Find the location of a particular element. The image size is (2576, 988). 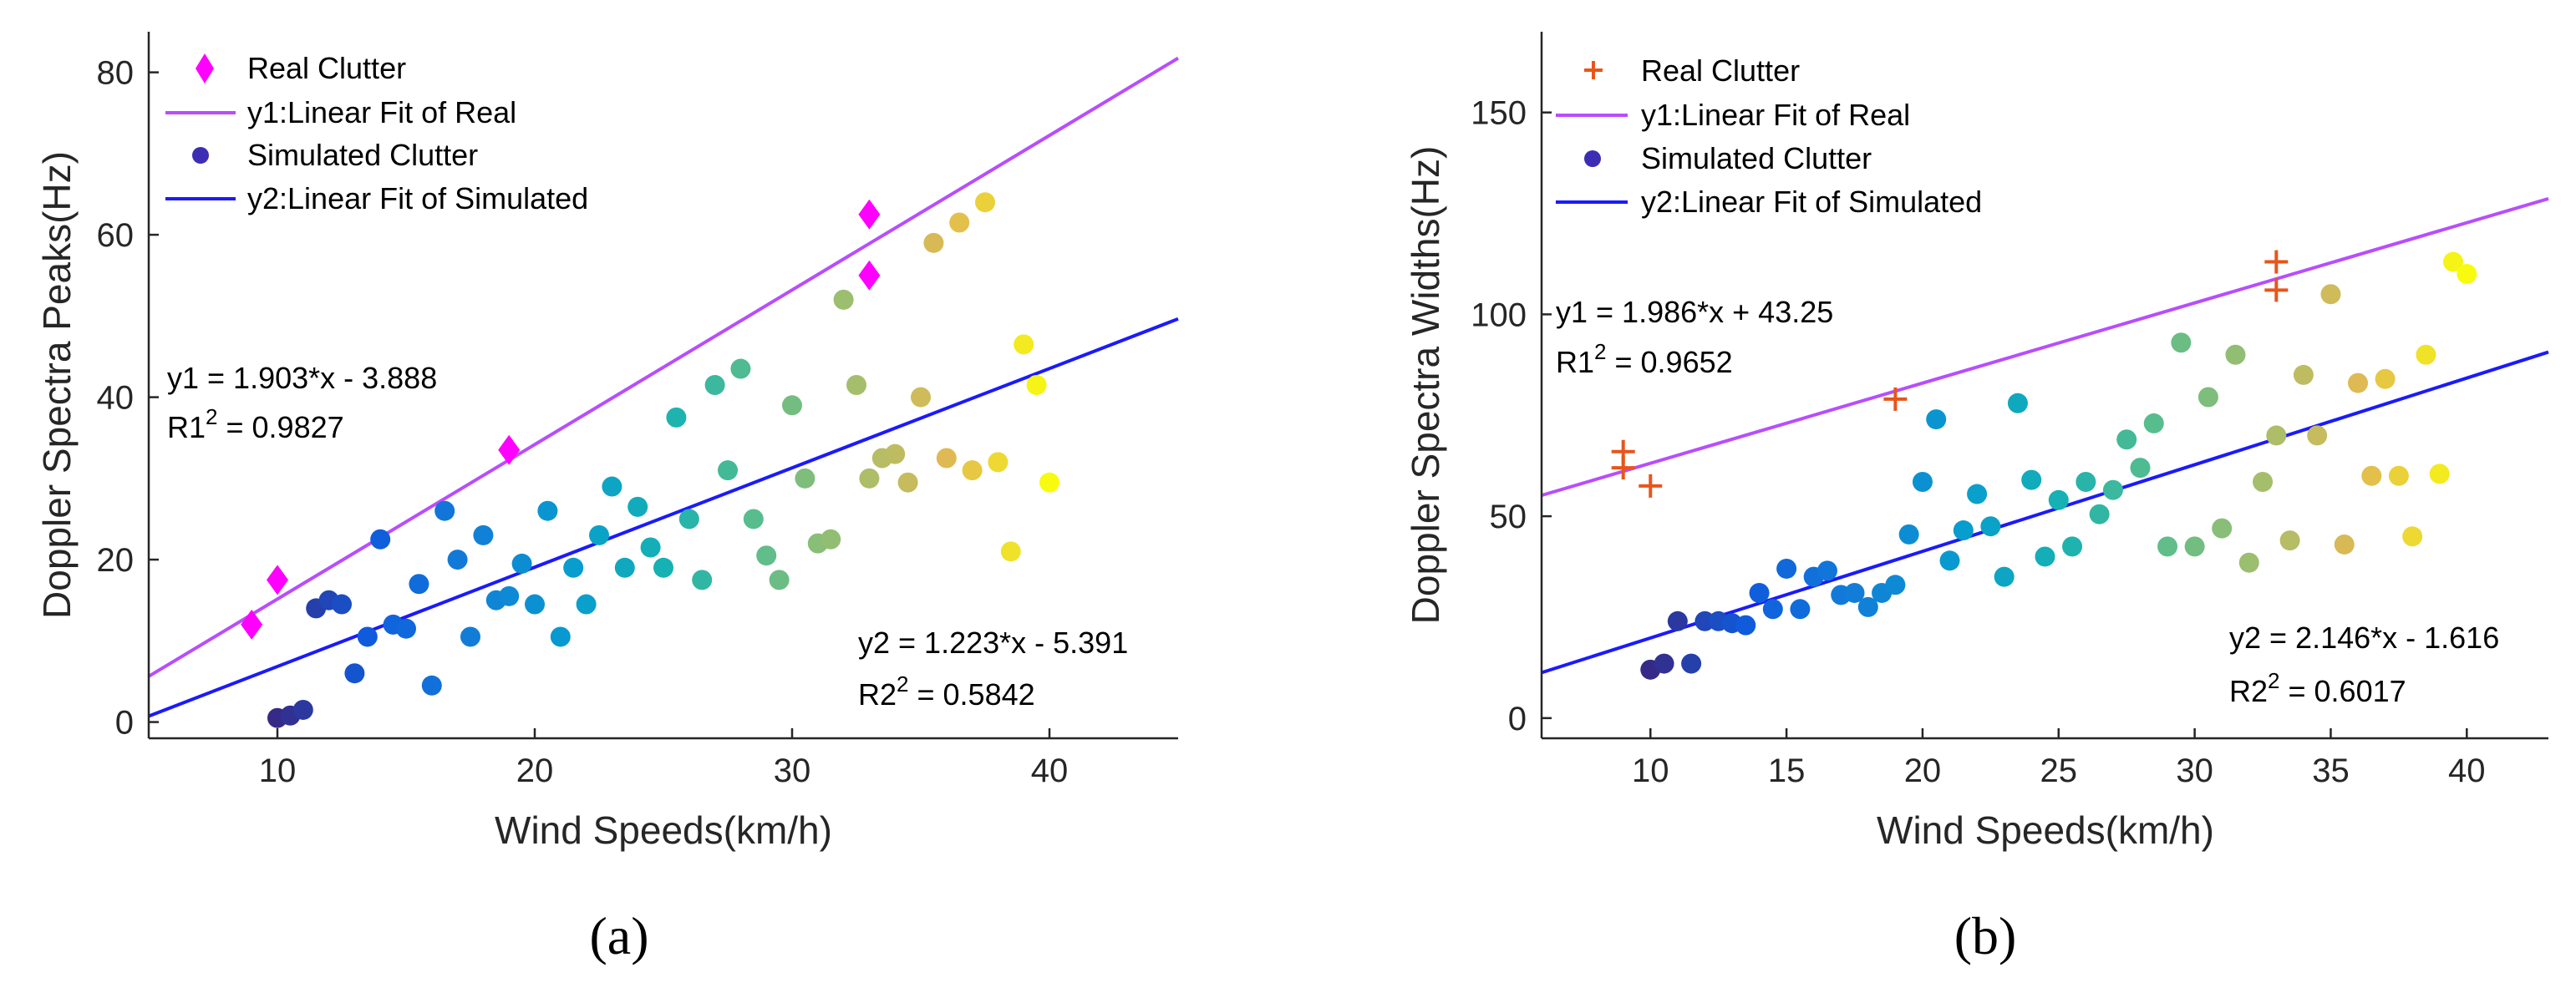

legend-marker-real-clutter-a is located at coordinates (205, 68).